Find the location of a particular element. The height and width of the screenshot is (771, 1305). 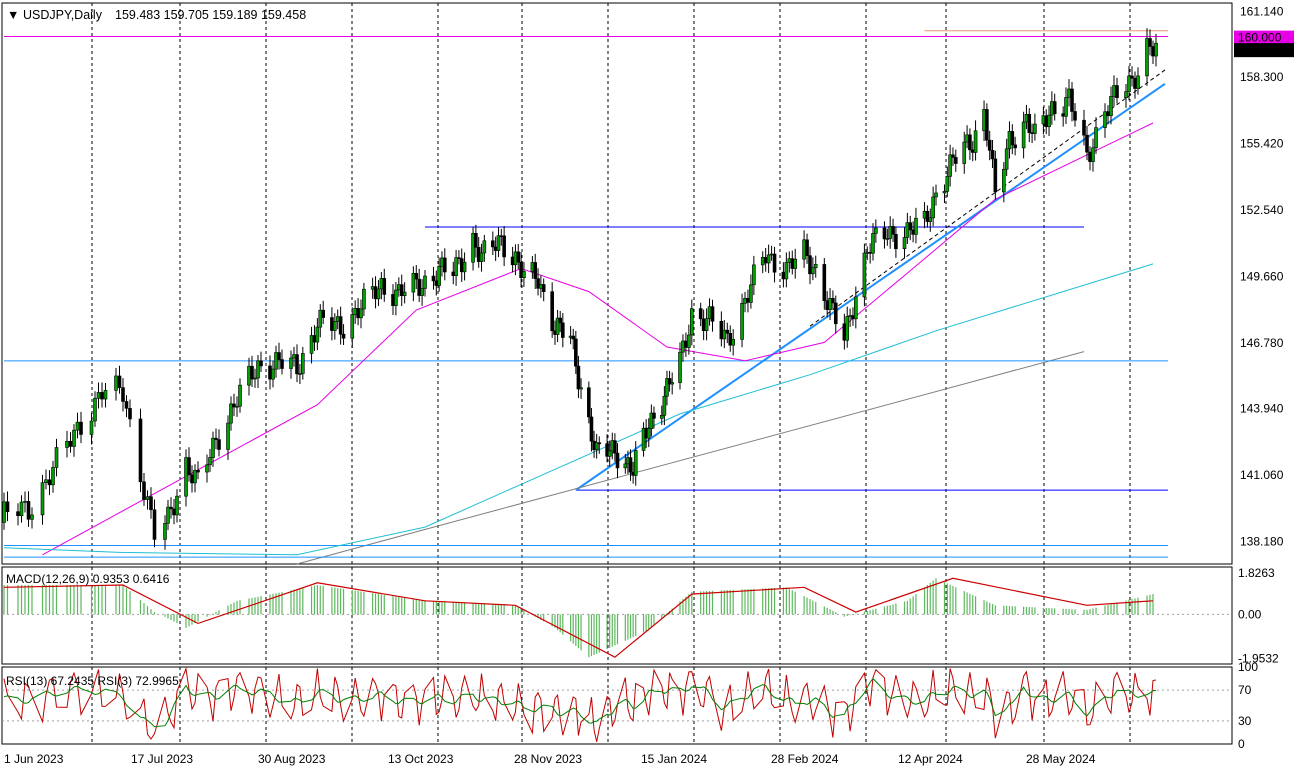

y-tick-label: 141.060 is located at coordinates (1262, 475).